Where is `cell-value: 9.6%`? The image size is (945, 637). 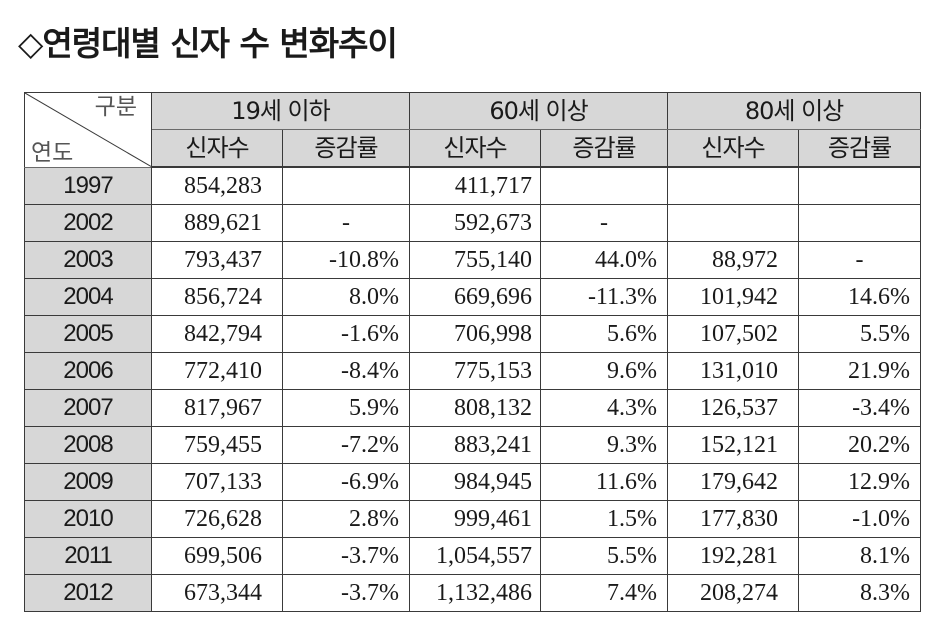
cell-value: 9.6% is located at coordinates (632, 371).